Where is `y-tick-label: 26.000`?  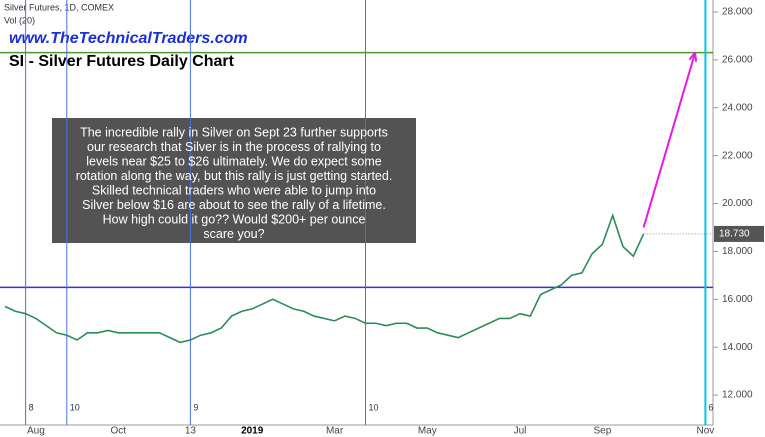
y-tick-label: 26.000 is located at coordinates (737, 59).